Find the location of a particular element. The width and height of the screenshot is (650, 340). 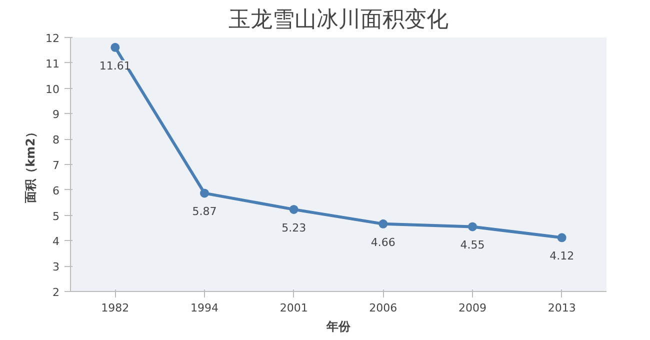

data-label: 5.87 is located at coordinates (204, 211).